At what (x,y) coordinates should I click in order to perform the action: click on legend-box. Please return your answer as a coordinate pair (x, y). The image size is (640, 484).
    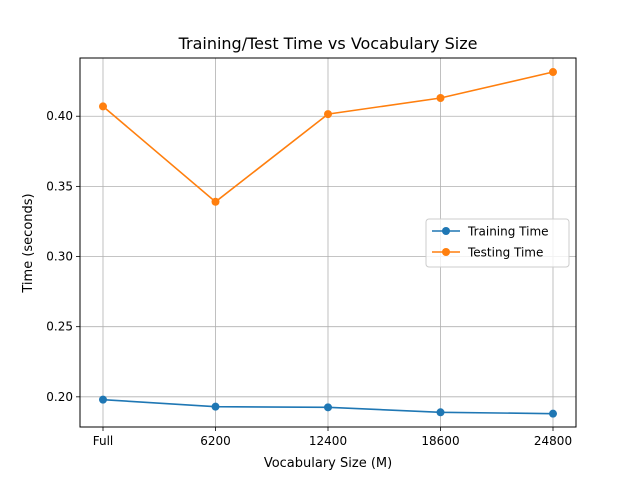
    Looking at the image, I should click on (497, 243).